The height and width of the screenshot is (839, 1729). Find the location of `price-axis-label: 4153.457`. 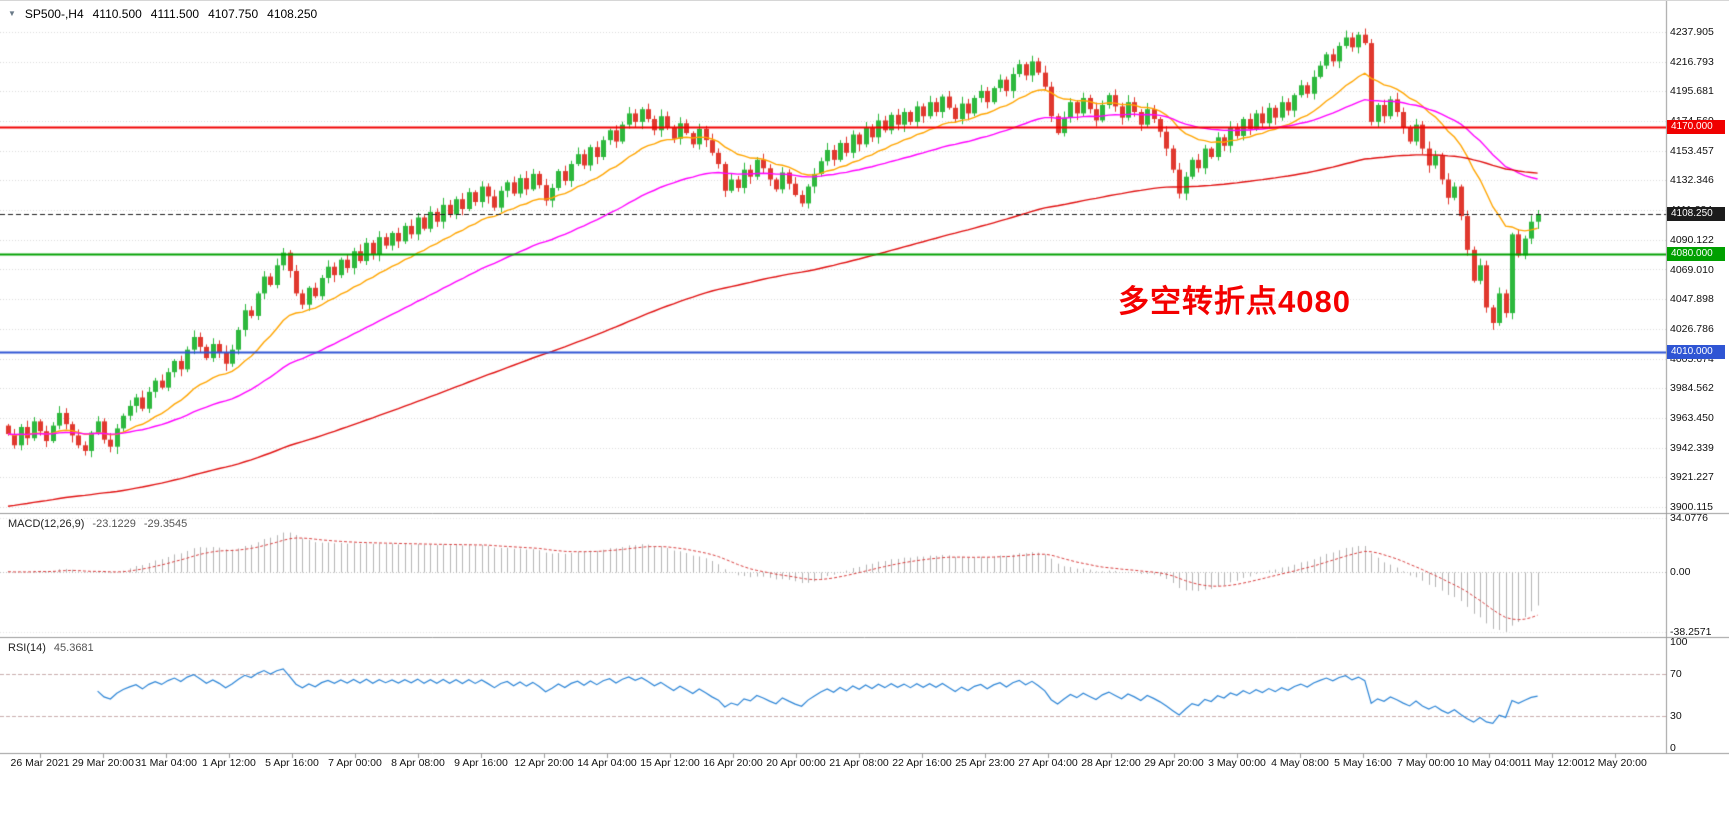

price-axis-label: 4153.457 is located at coordinates (1692, 150).